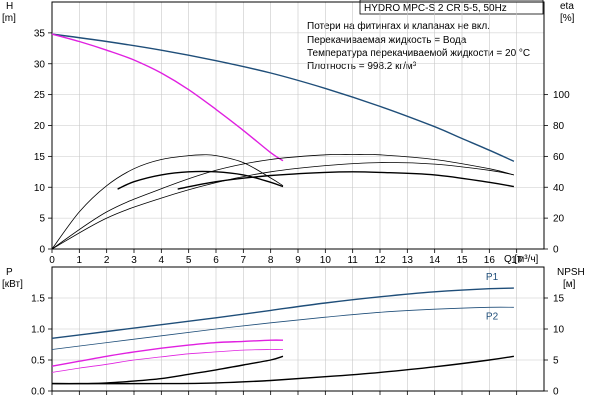  Describe the element at coordinates (42, 250) in the screenshot. I see `y-tick-label: 0` at that location.